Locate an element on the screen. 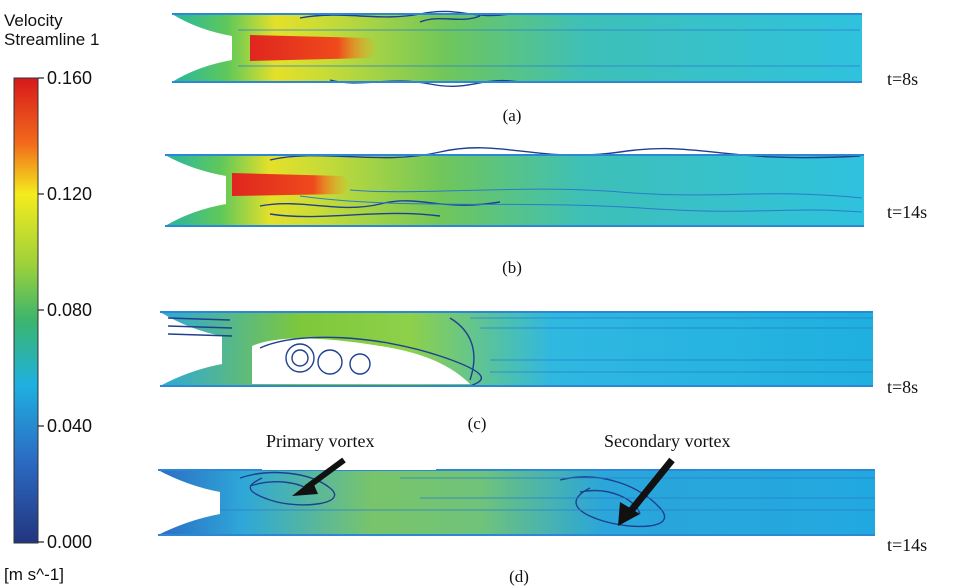 The height and width of the screenshot is (587, 957). legend-tick-label: 0.160 is located at coordinates (69, 78).